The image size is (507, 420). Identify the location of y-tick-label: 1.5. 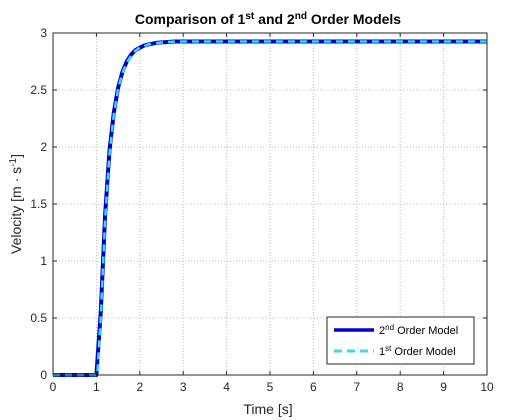
(38, 204).